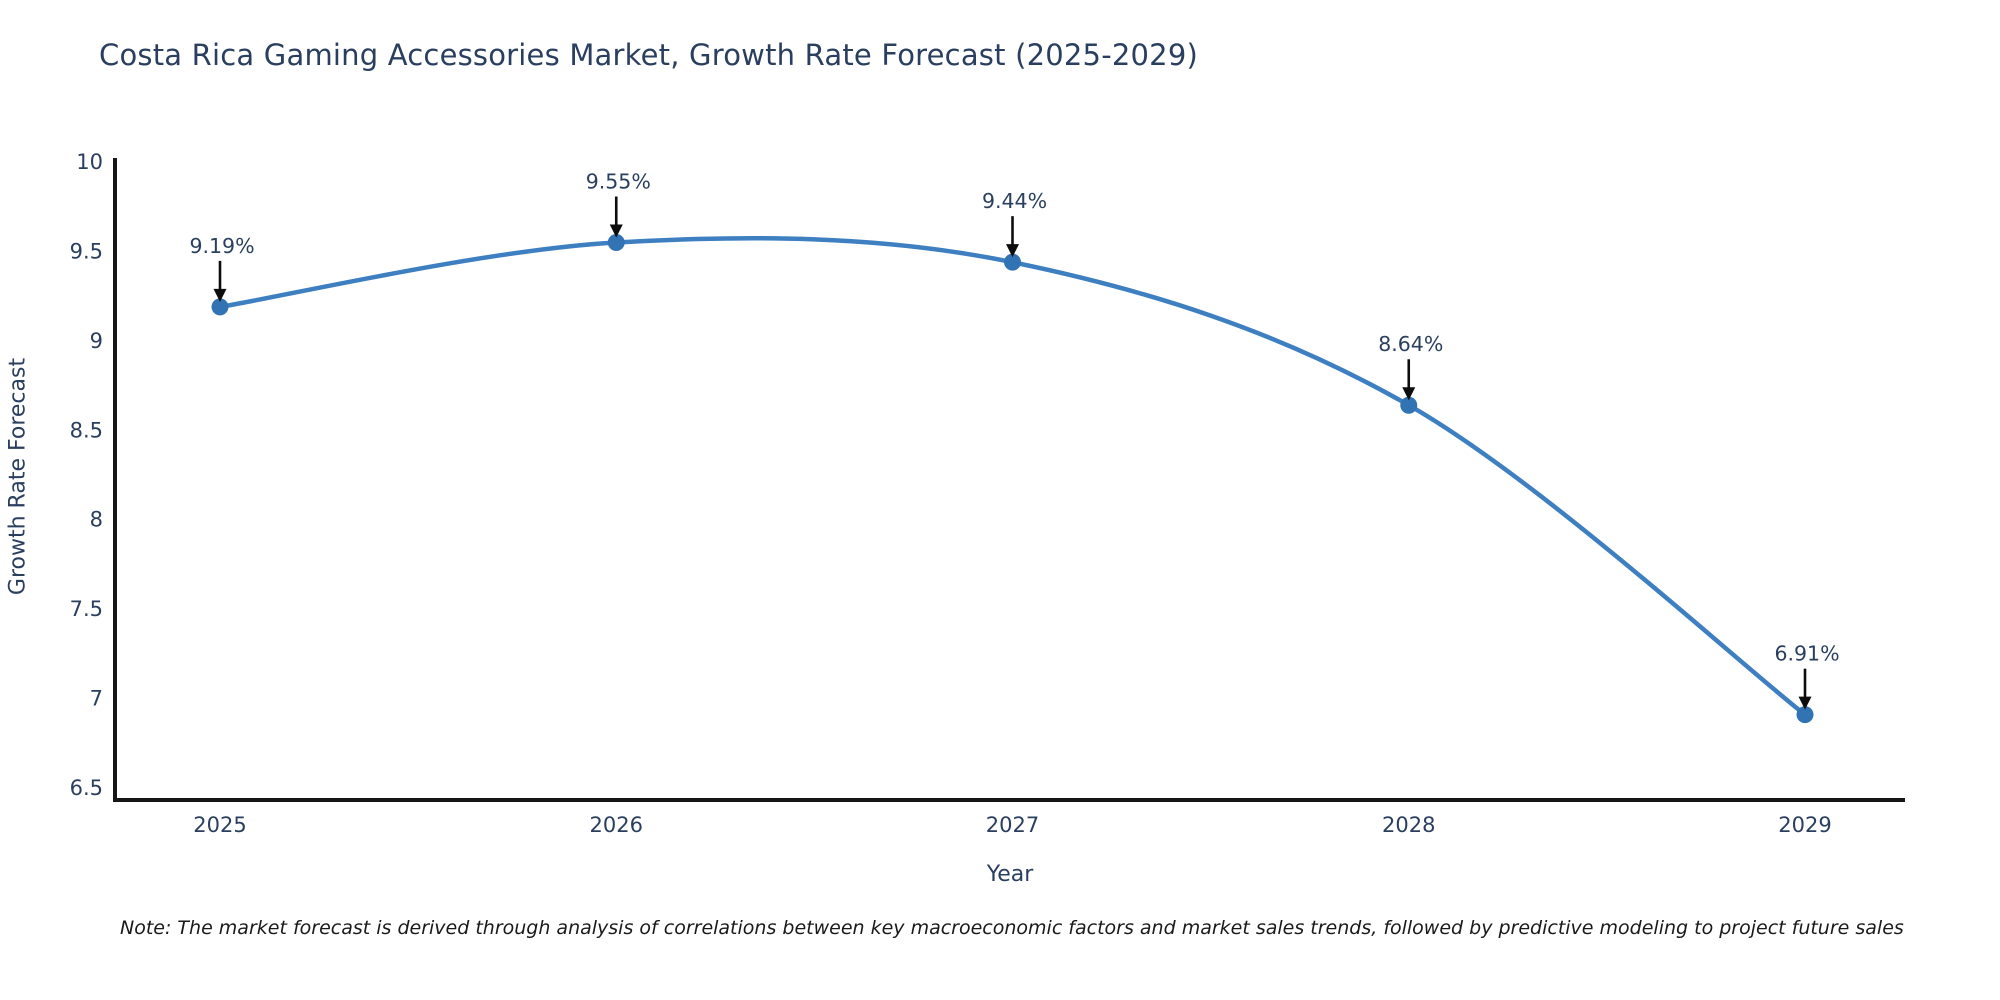  I want to click on x-axis-tick-label: 2028, so click(1408, 825).